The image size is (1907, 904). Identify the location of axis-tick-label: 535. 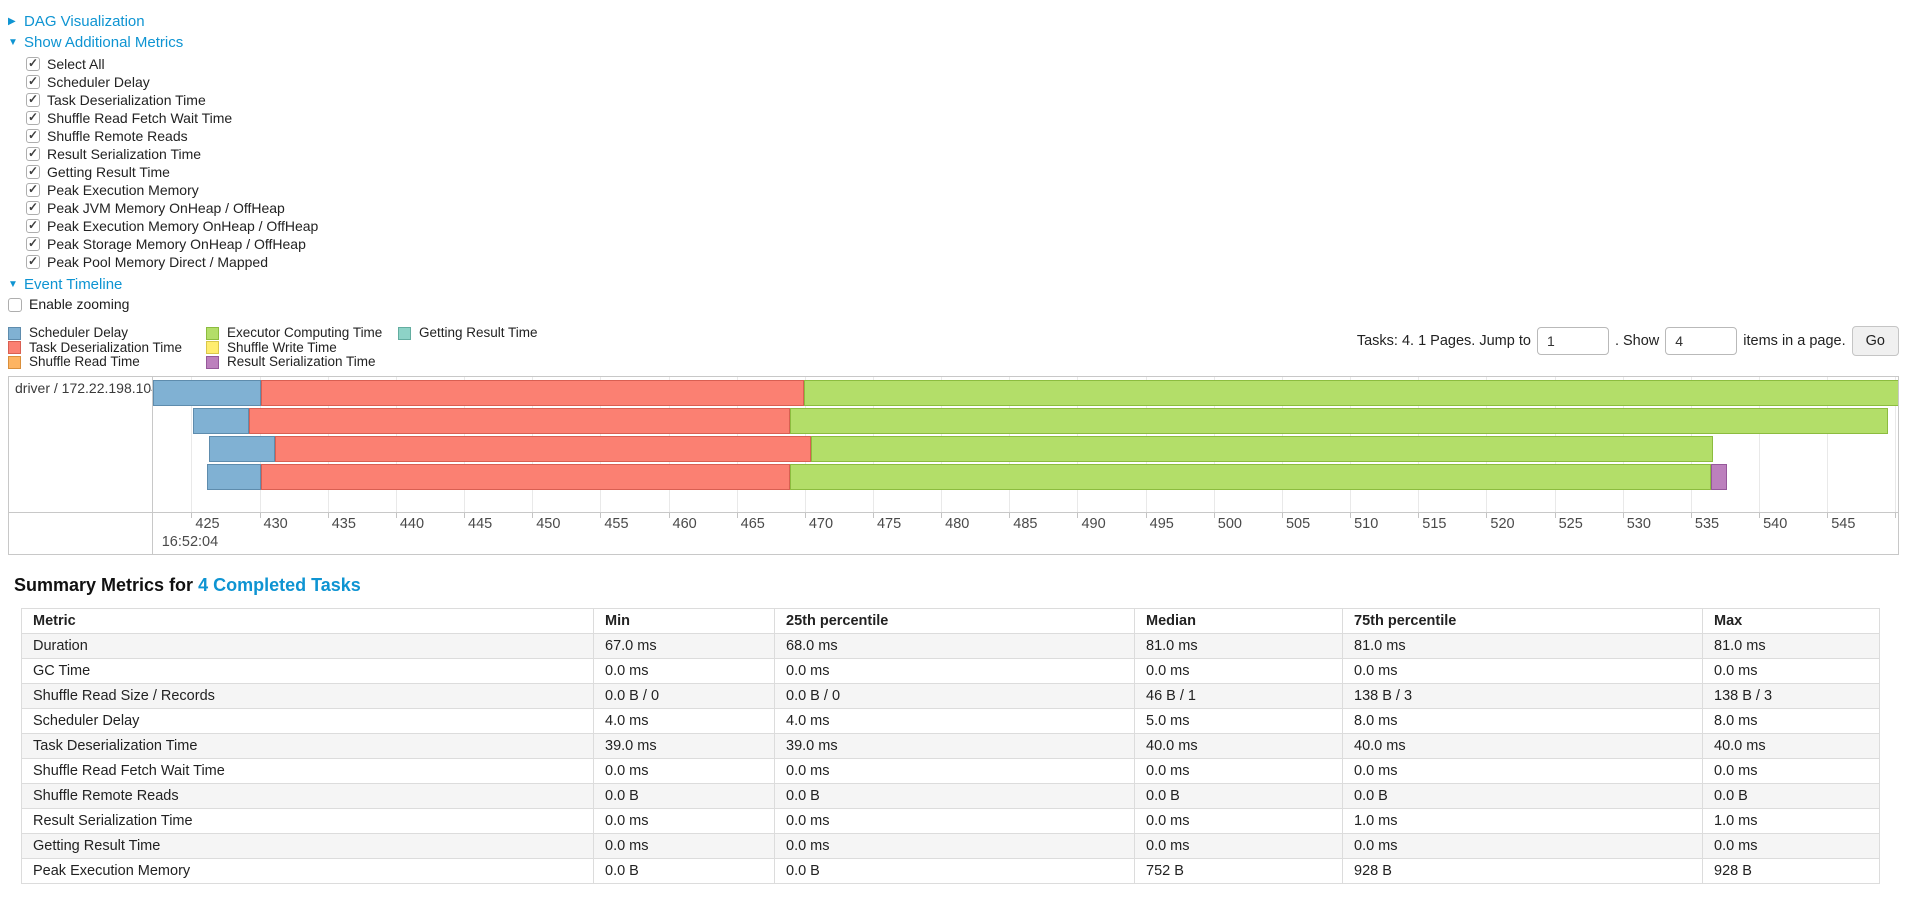
(1707, 523).